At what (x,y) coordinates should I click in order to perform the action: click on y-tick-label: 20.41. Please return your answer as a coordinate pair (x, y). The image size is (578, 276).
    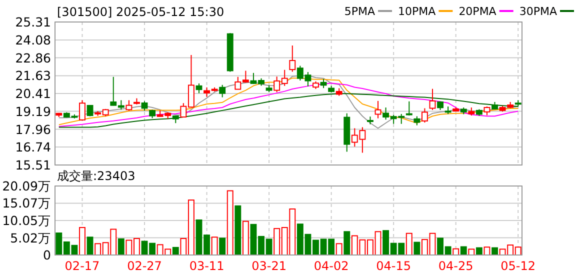
    Looking at the image, I should click on (33, 93).